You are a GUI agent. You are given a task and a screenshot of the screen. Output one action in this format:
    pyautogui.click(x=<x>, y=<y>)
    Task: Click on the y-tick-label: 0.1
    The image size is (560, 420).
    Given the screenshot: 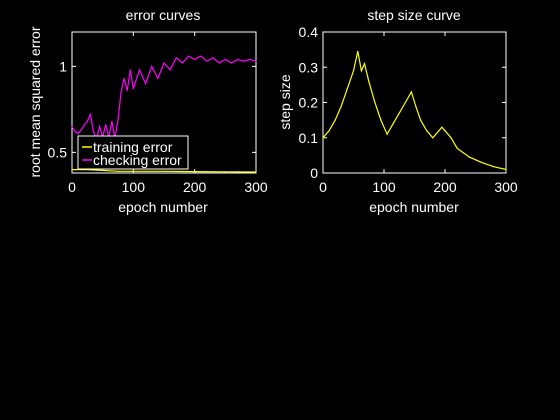 What is the action you would take?
    pyautogui.click(x=309, y=138)
    